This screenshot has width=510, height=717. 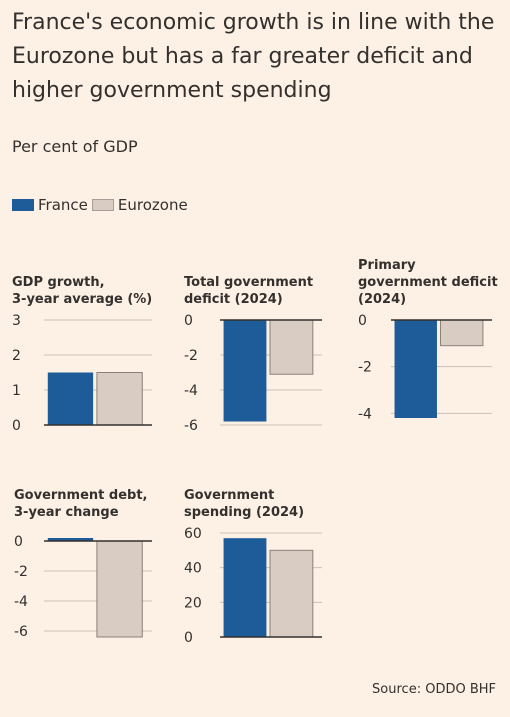 I want to click on legend: France Eurozone, so click(x=102, y=205).